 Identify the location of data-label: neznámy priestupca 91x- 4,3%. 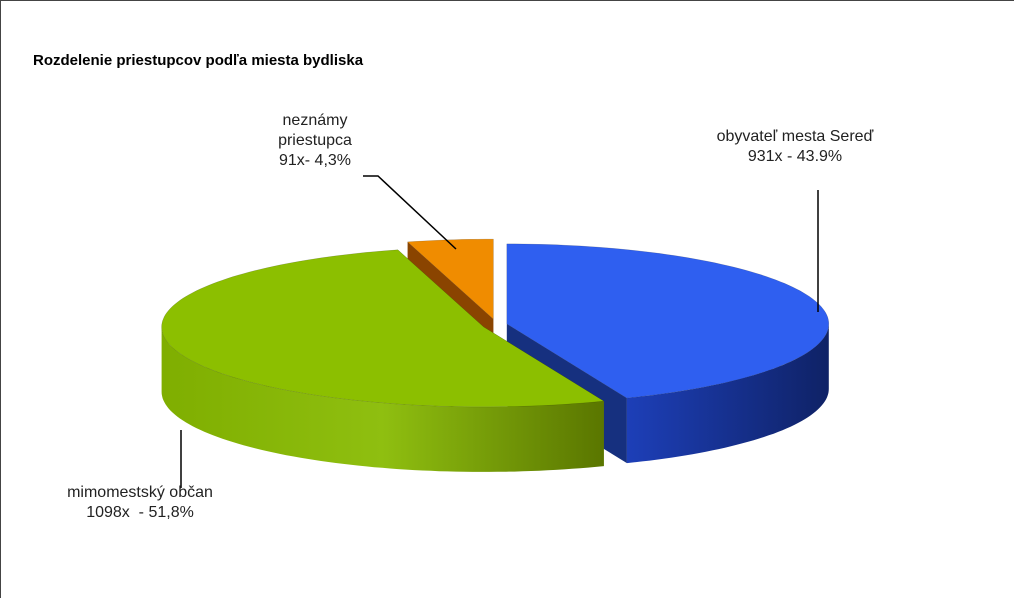
(315, 141).